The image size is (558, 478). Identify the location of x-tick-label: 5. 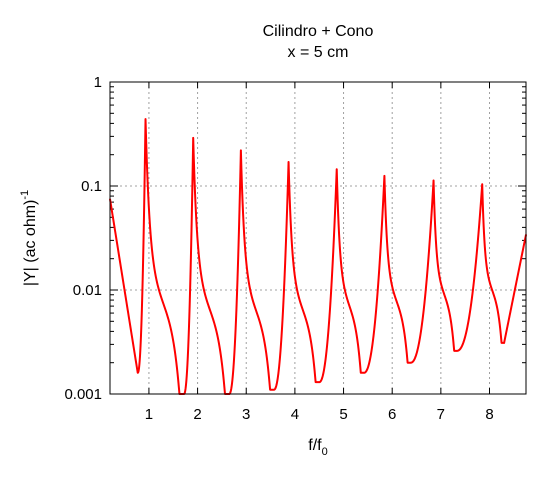
(343, 414).